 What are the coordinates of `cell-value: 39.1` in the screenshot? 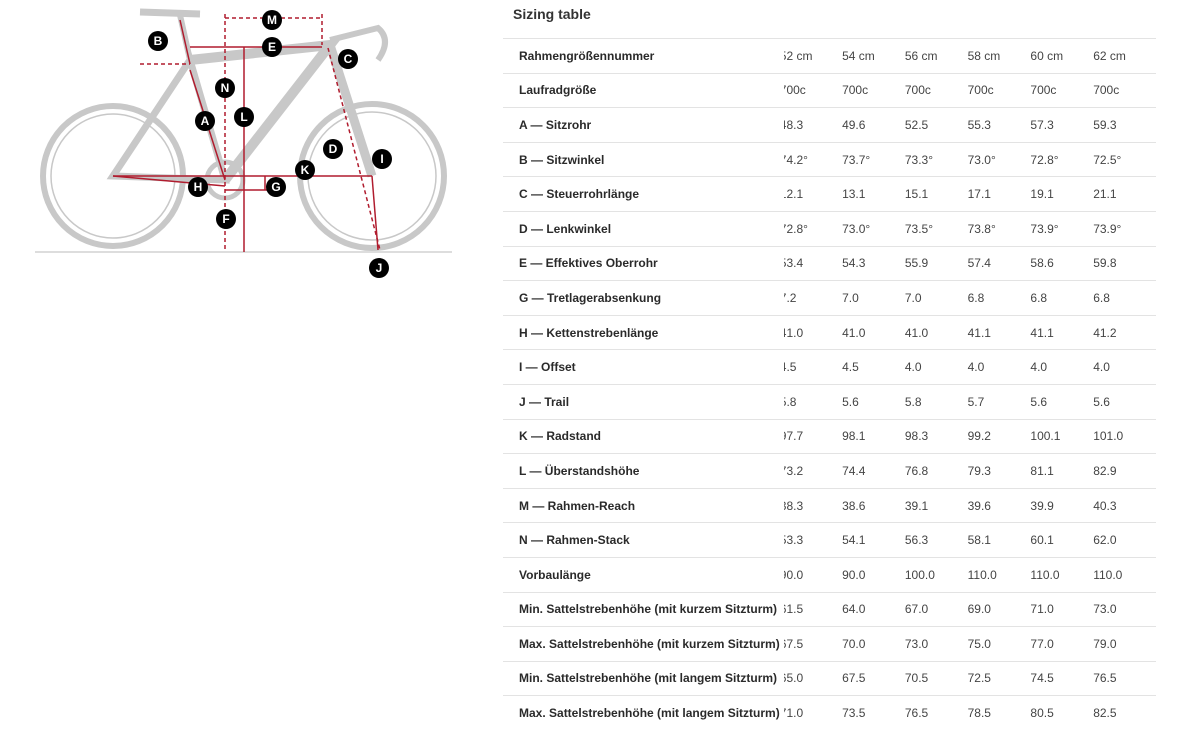 It's located at (916, 505).